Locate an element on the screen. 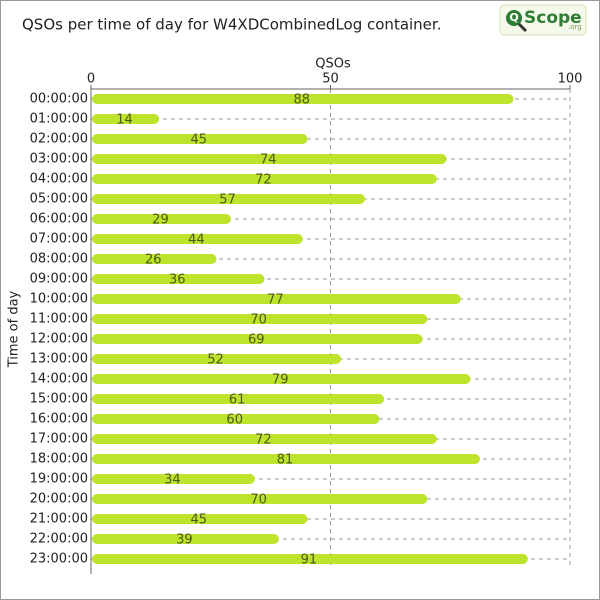  value-label: 81 is located at coordinates (285, 460).